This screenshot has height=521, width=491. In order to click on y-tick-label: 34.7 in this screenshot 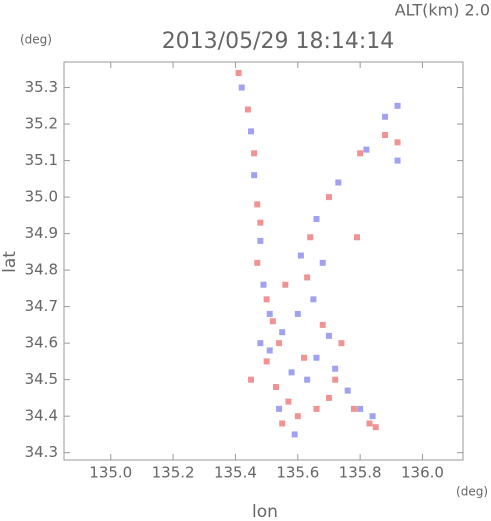, I will do `click(41, 306)`.